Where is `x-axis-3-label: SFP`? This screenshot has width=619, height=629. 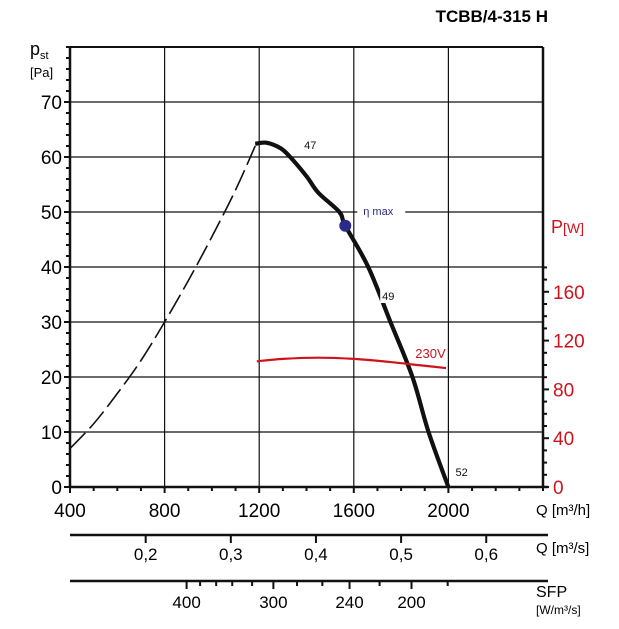 x-axis-3-label: SFP is located at coordinates (551, 592).